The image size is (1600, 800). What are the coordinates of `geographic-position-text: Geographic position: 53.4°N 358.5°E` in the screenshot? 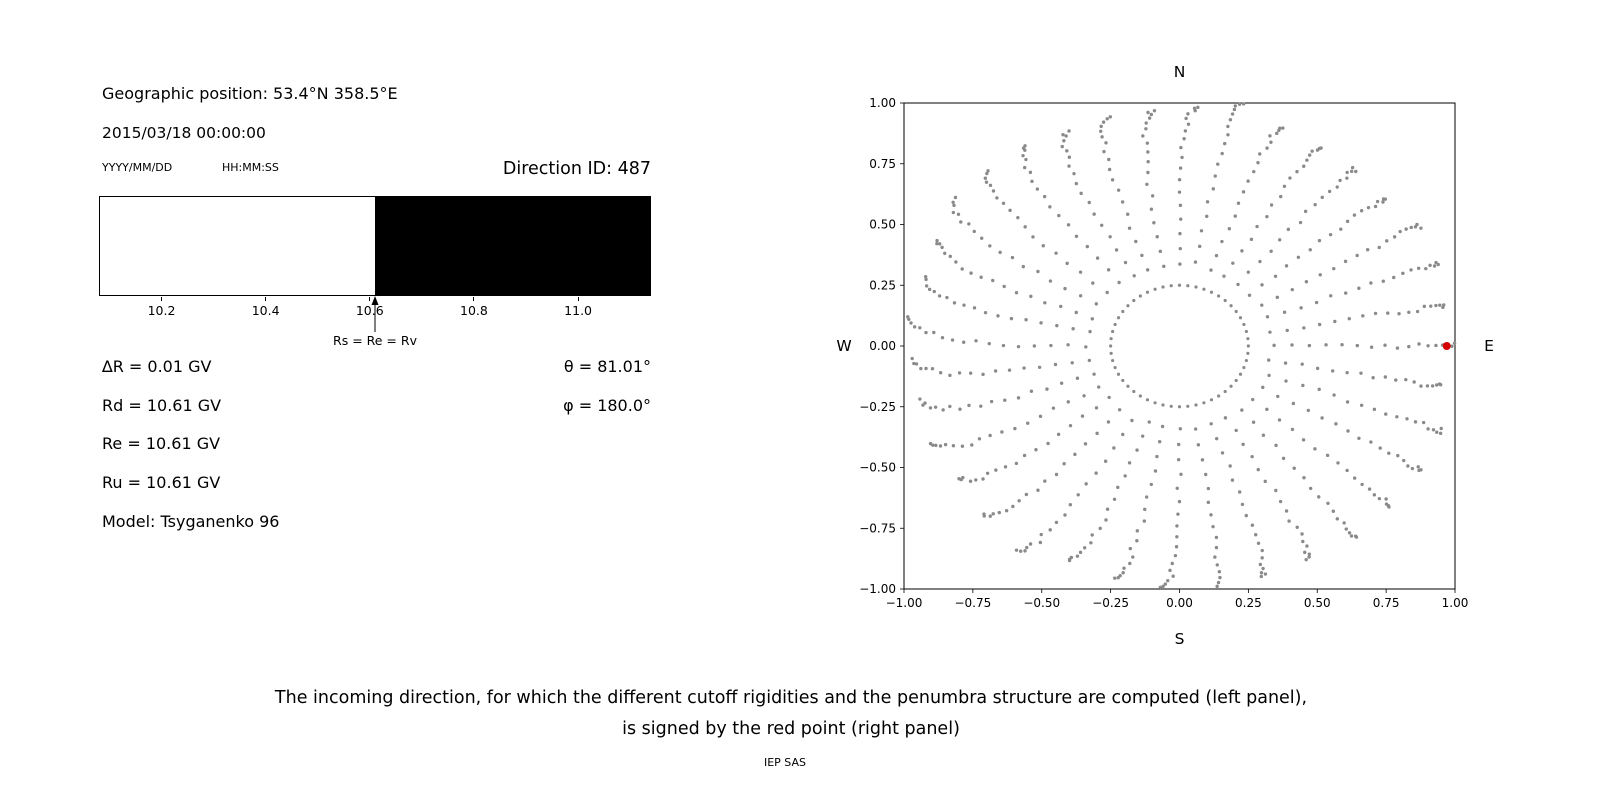 It's located at (250, 93).